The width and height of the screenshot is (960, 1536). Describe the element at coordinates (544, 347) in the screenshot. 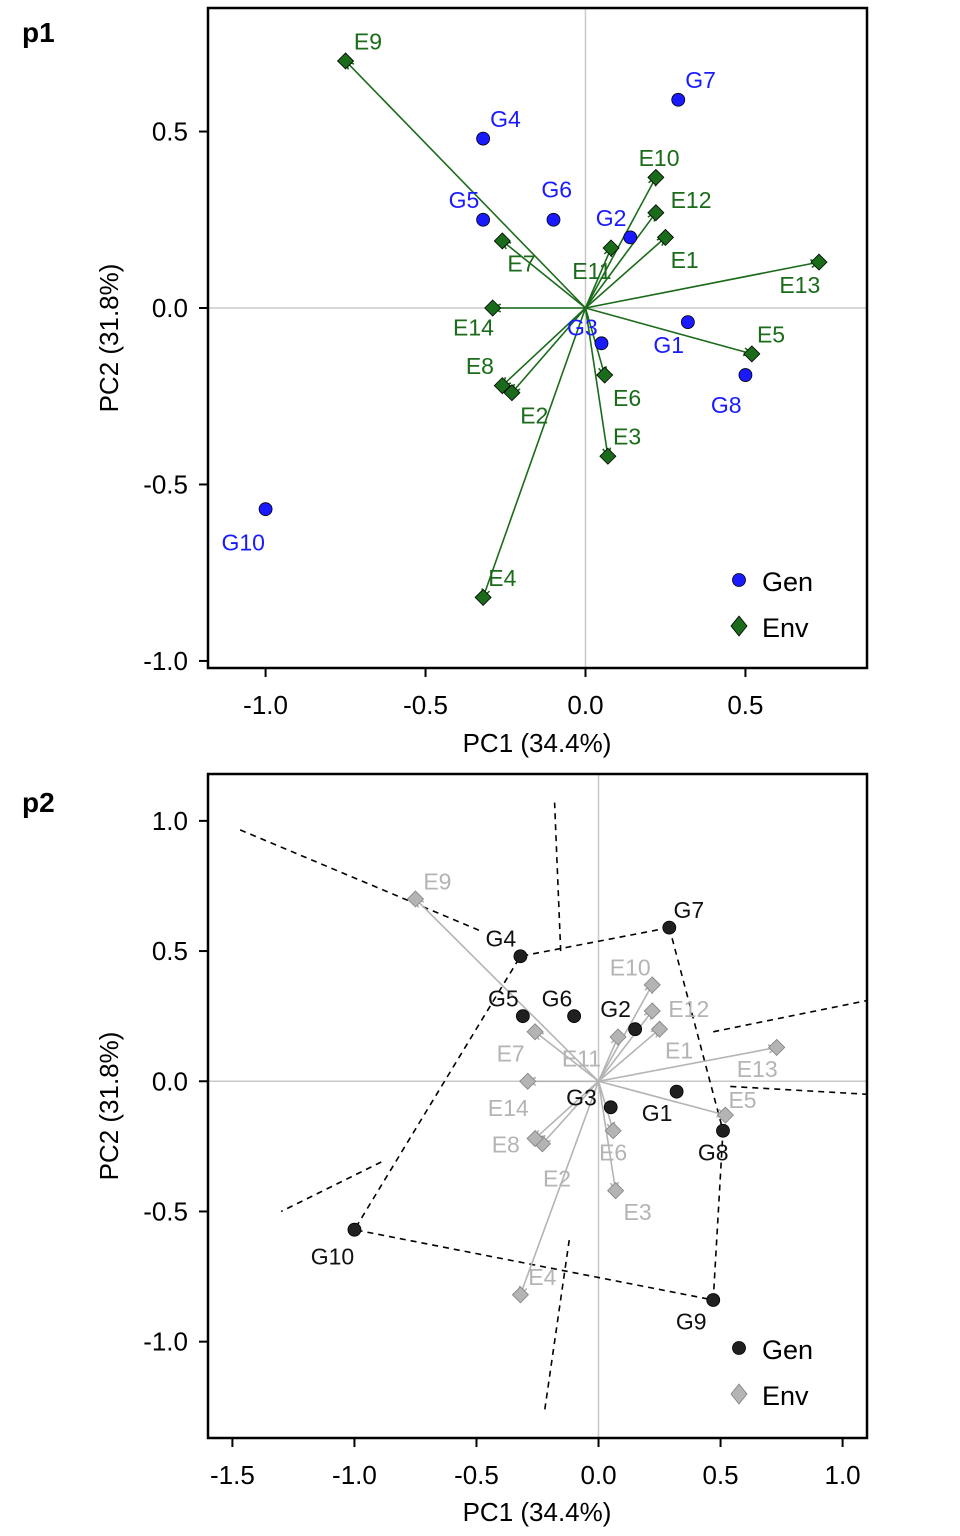

I see `env-vector-e8` at that location.